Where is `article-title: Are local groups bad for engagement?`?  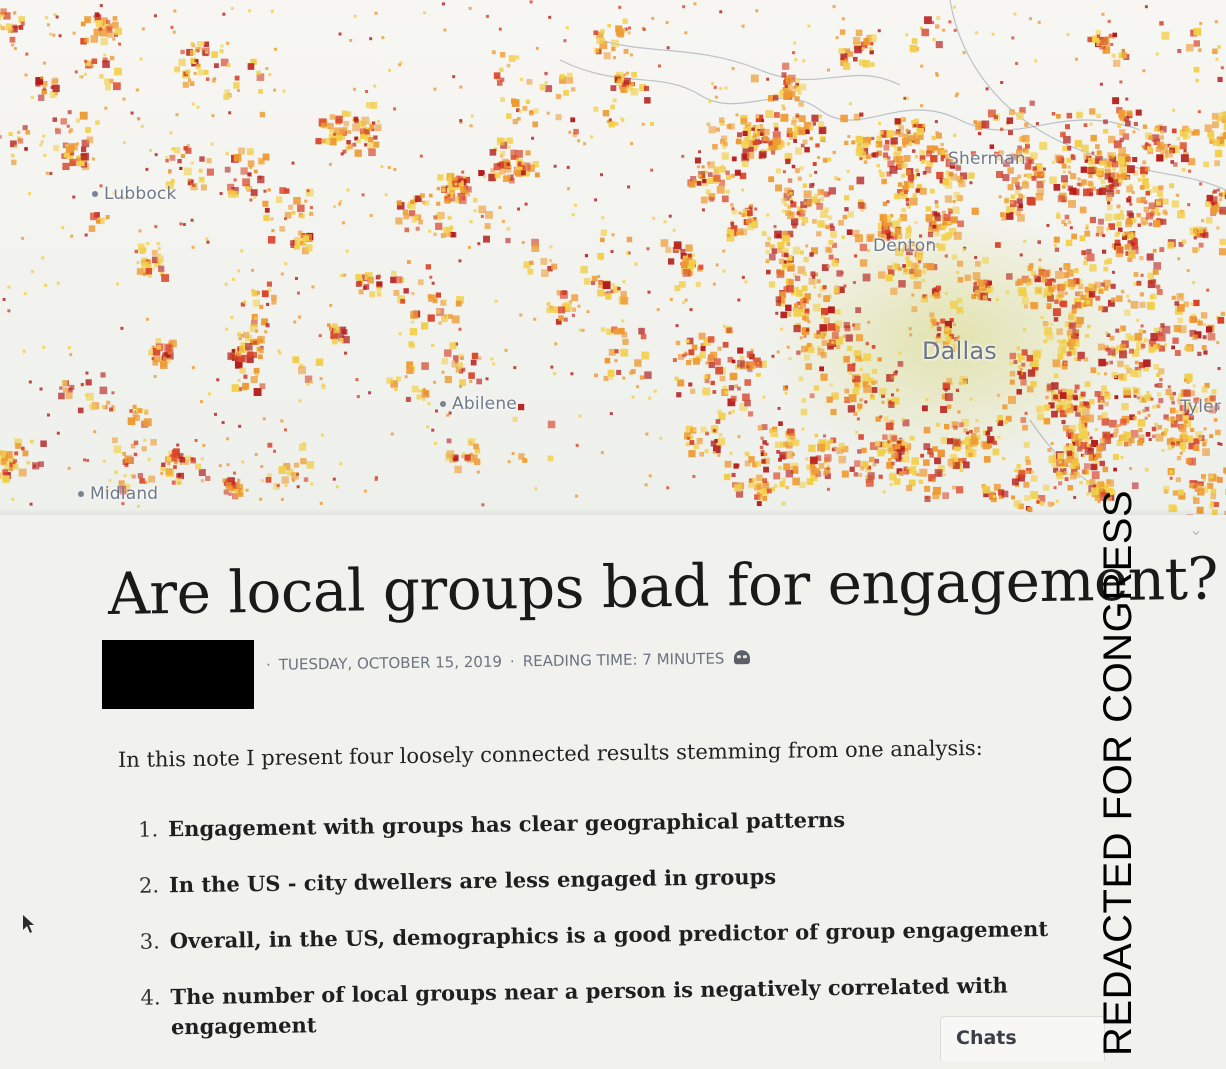 article-title: Are local groups bad for engagement? is located at coordinates (663, 586).